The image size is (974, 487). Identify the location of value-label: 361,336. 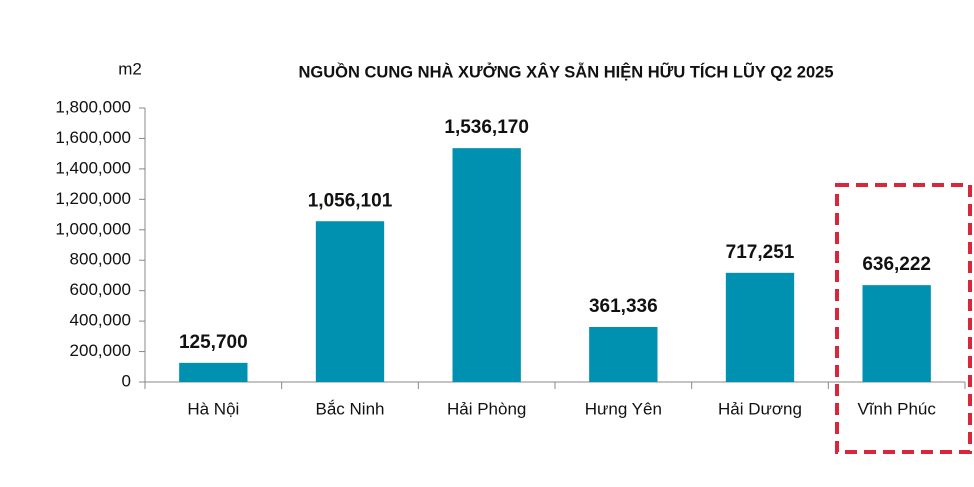
(623, 306).